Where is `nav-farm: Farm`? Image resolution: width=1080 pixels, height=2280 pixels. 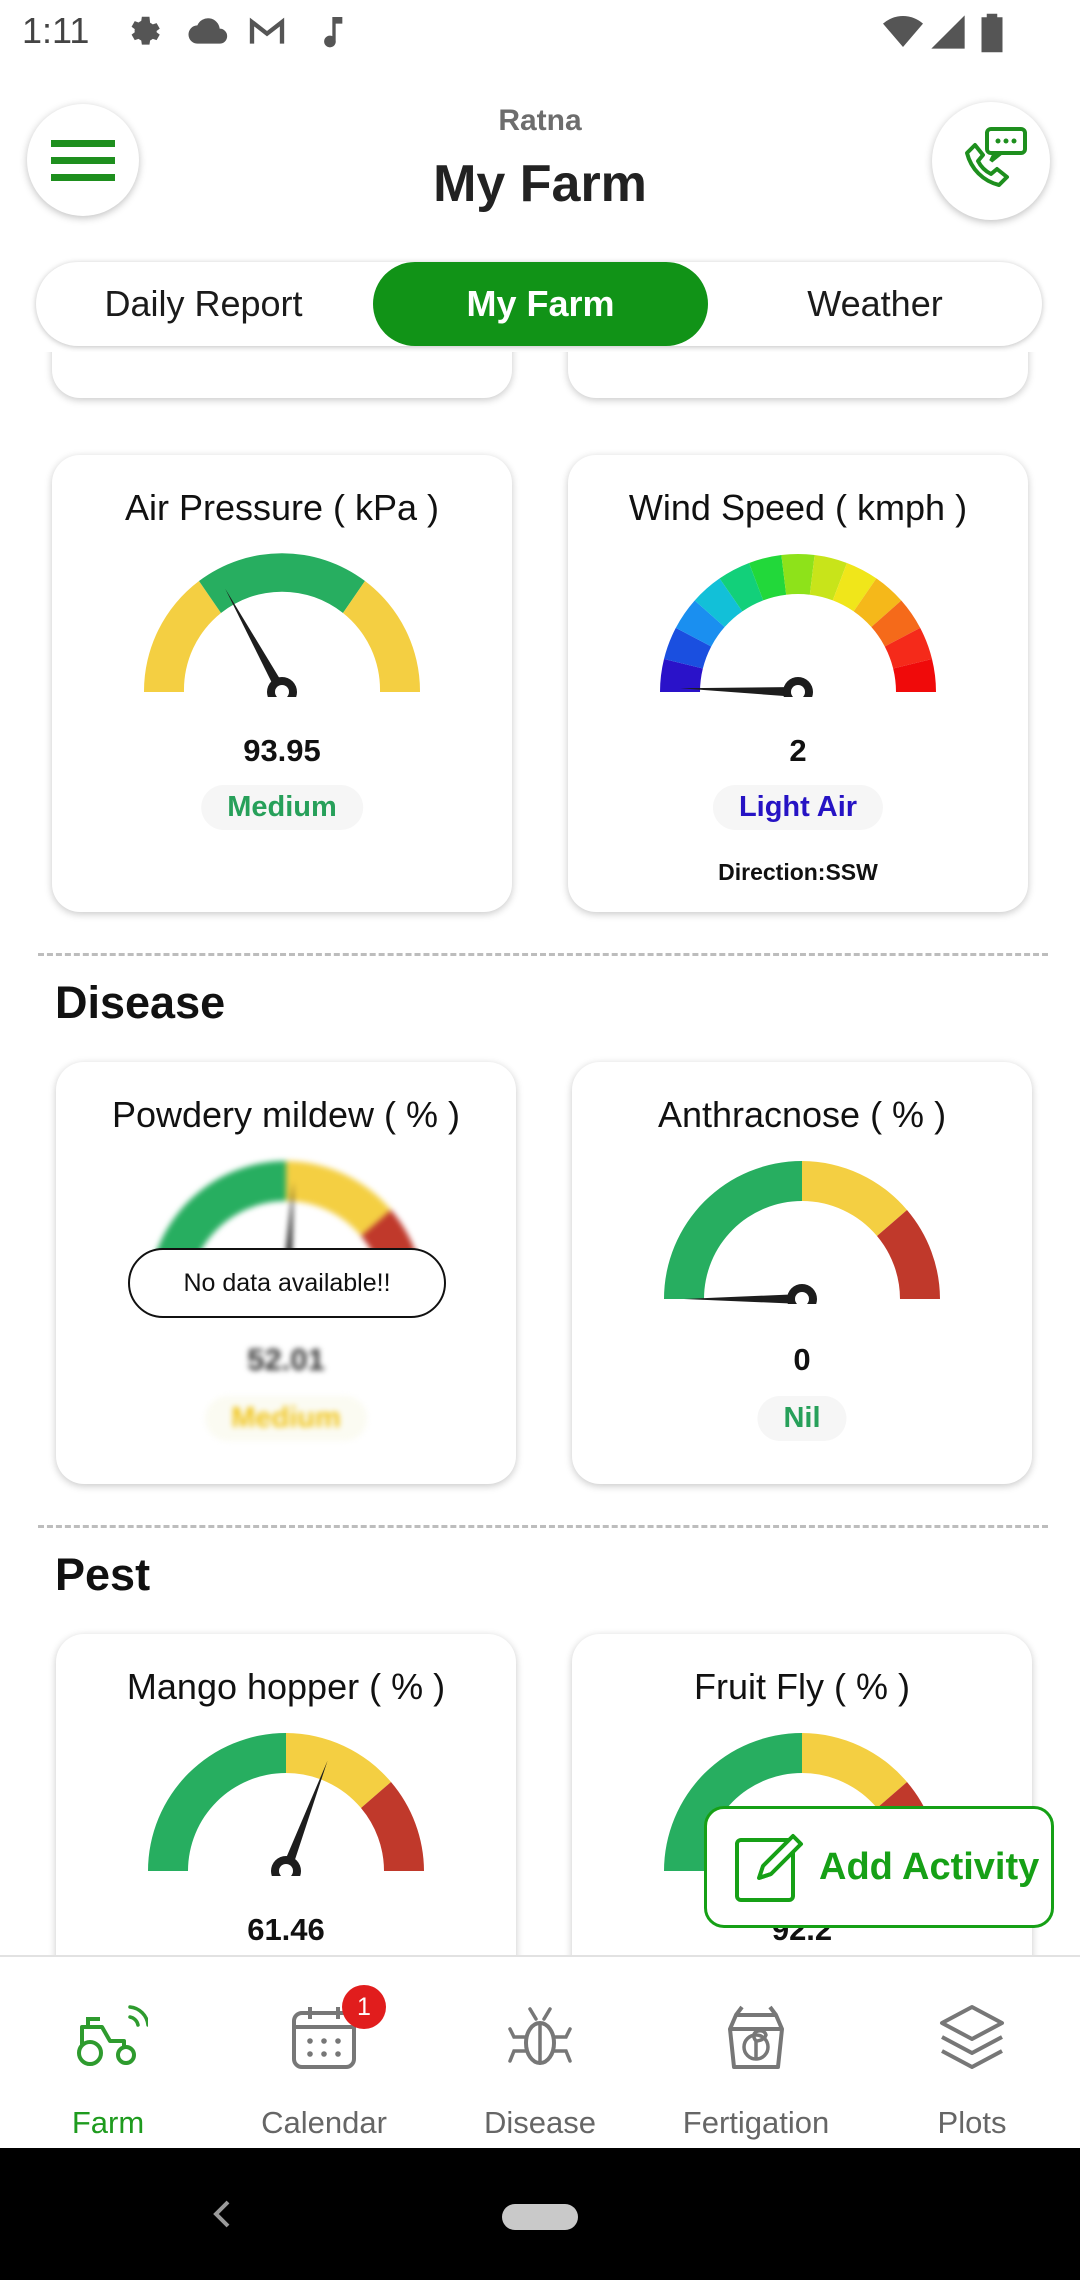 nav-farm: Farm is located at coordinates (108, 2053).